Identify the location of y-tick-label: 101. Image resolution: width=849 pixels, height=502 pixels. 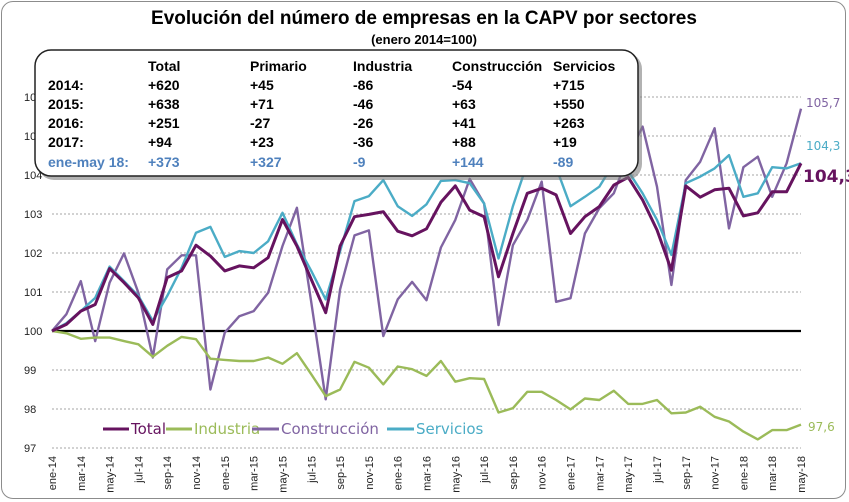
(33, 293).